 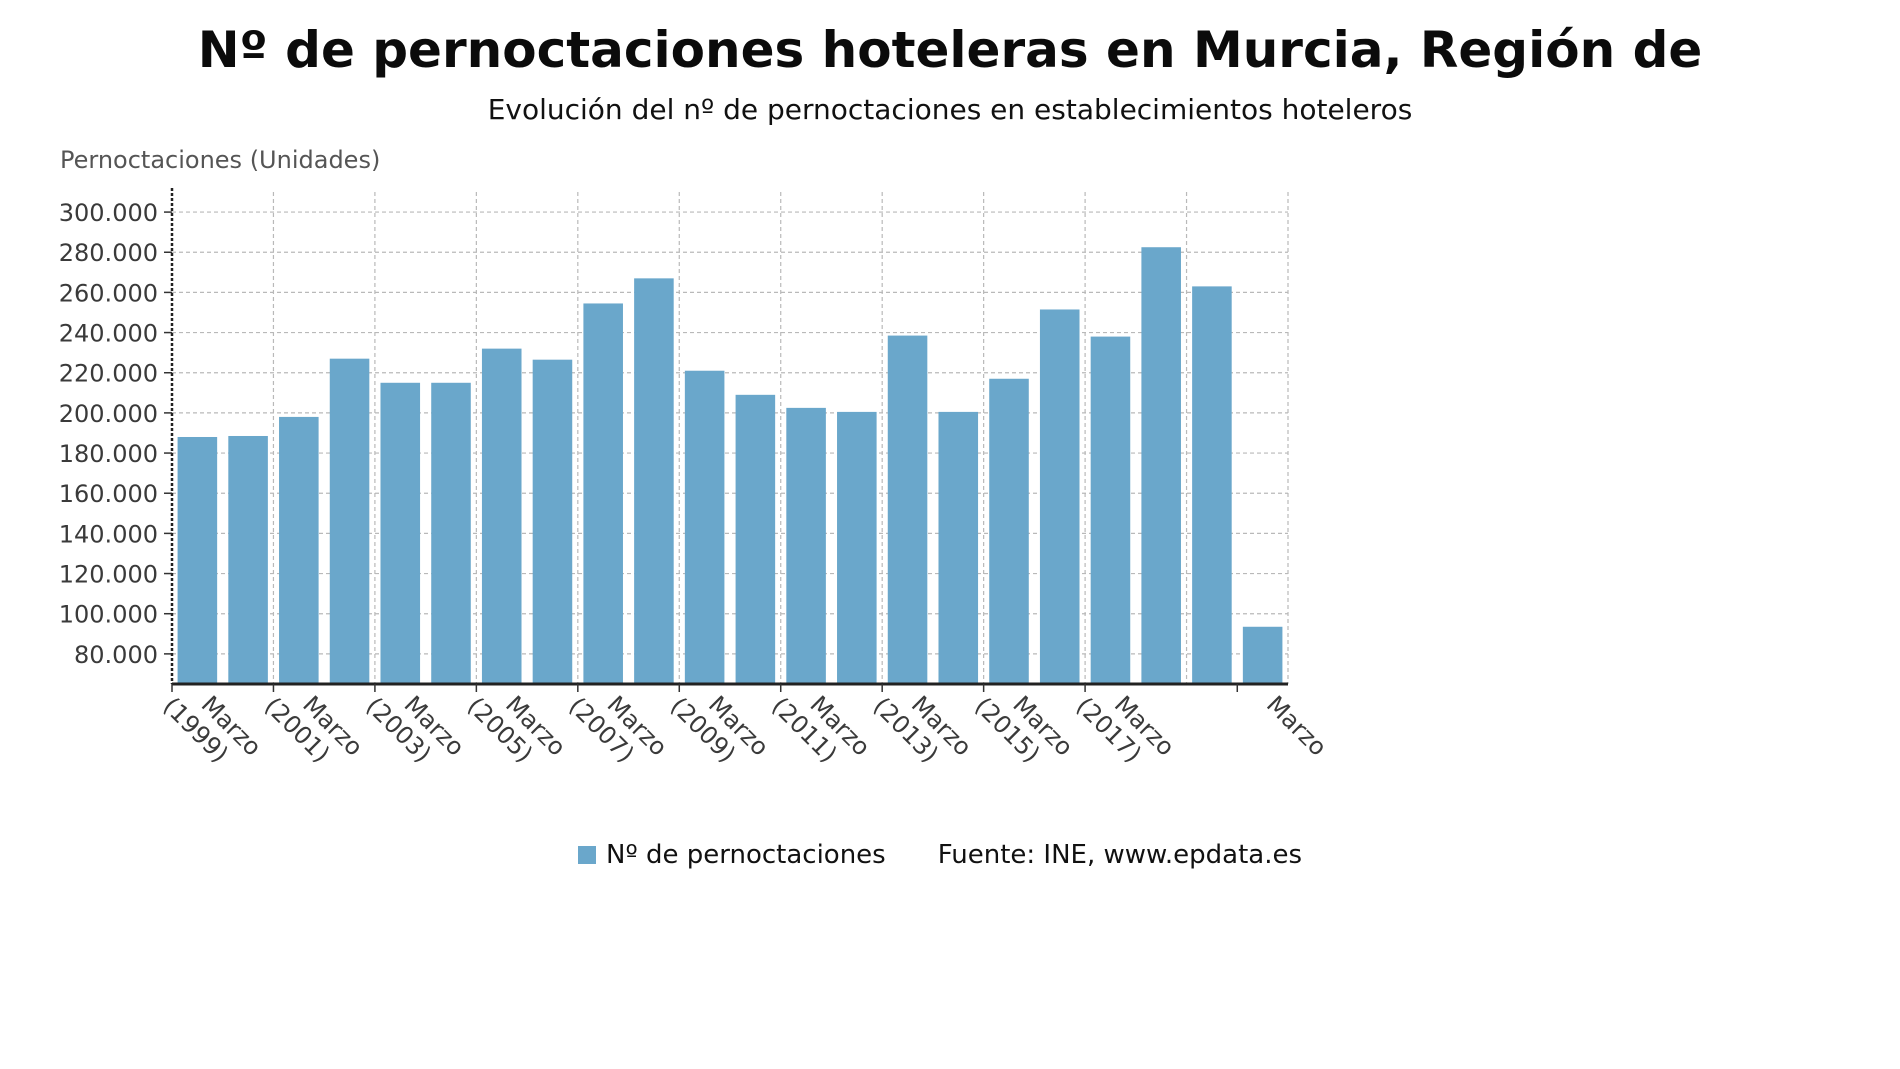 I want to click on y-tick-label: 260.000, so click(x=108, y=293).